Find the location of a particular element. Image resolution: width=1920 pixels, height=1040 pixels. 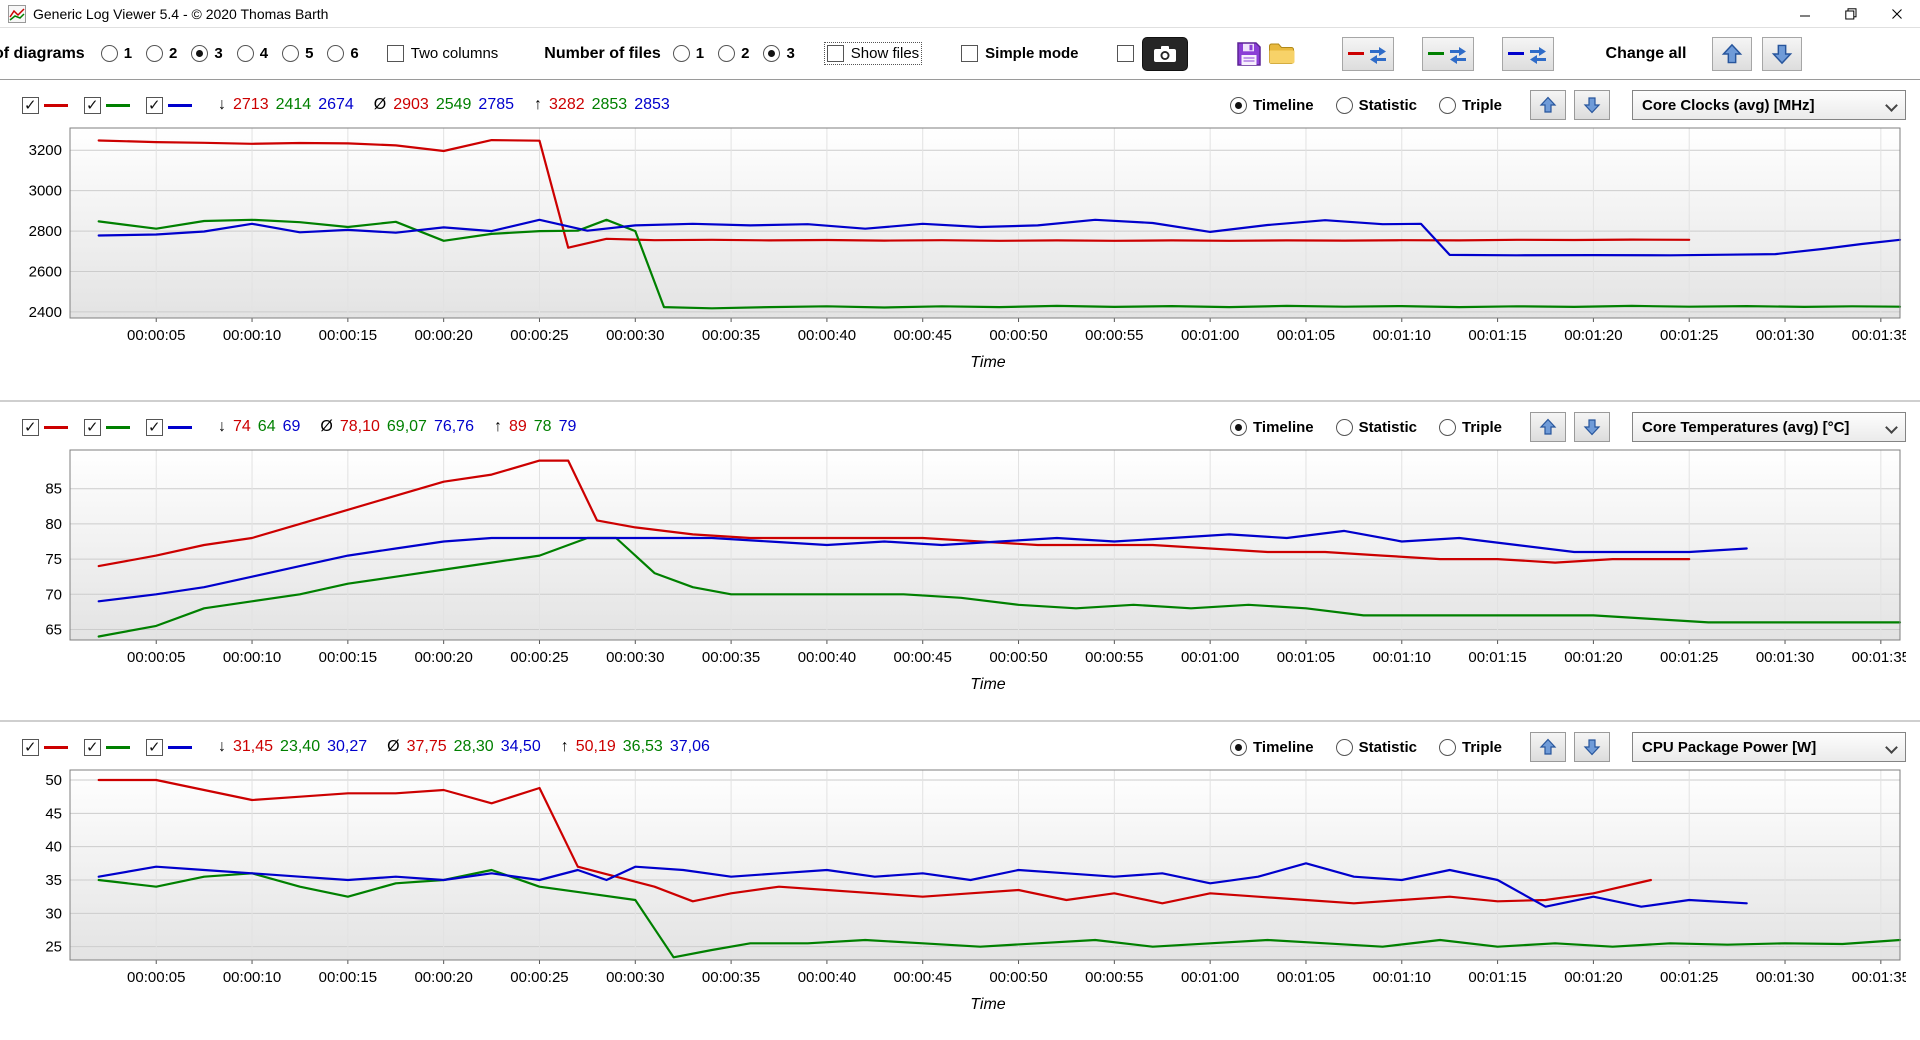

change-all-up-button is located at coordinates (1732, 53).